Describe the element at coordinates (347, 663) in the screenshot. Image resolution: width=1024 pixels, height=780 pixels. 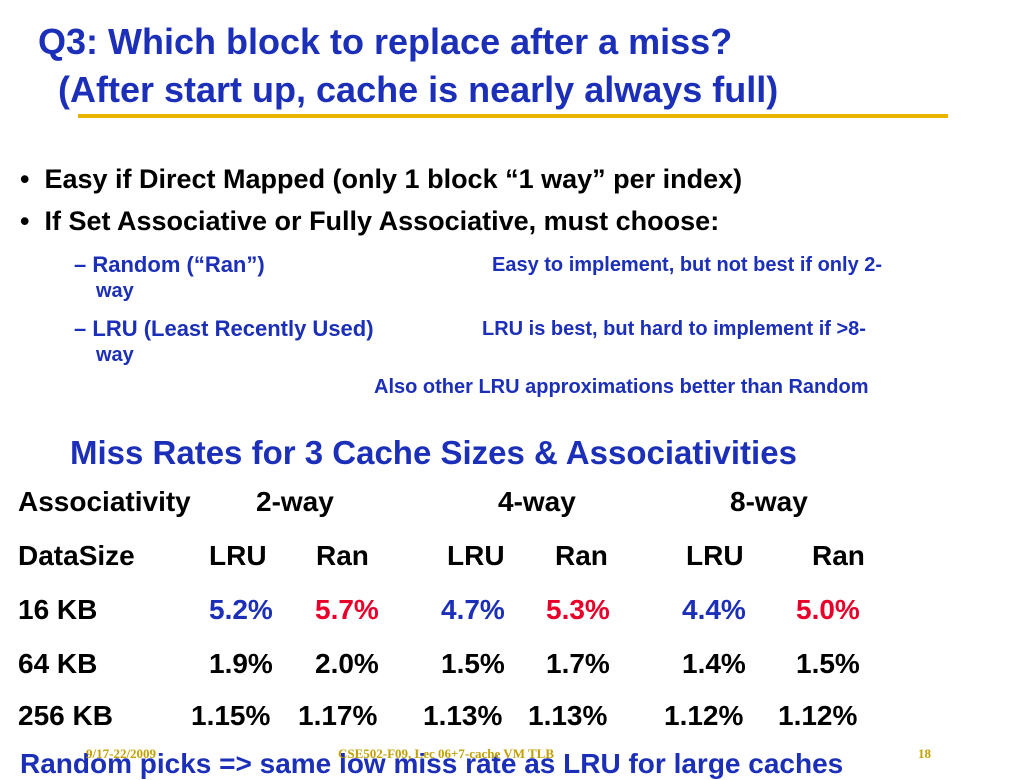
I see `miss-rate-cell: 2.0%` at that location.